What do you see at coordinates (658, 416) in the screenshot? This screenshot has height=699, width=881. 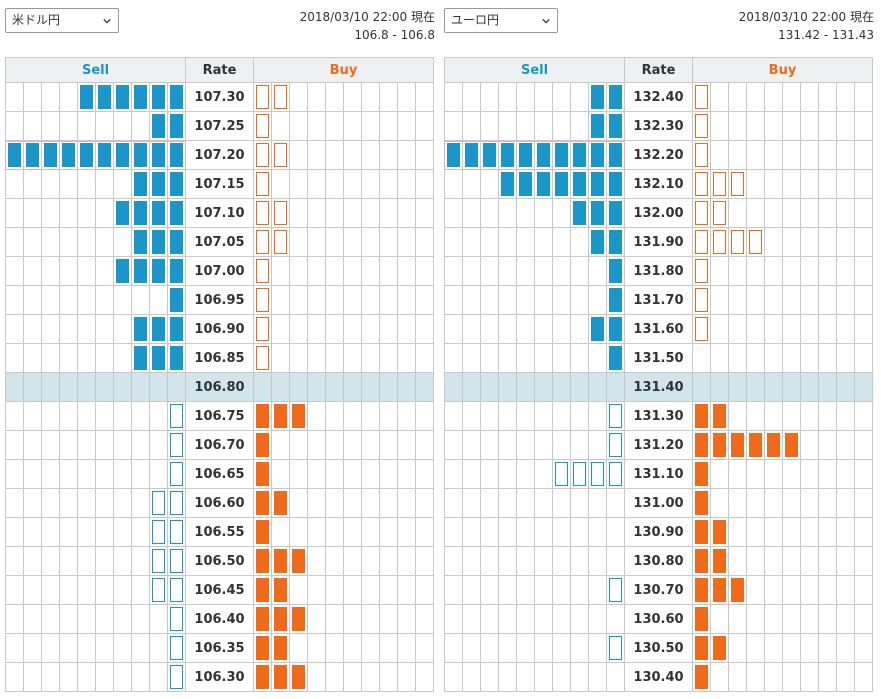 I see `order-book-row: 131.30` at bounding box center [658, 416].